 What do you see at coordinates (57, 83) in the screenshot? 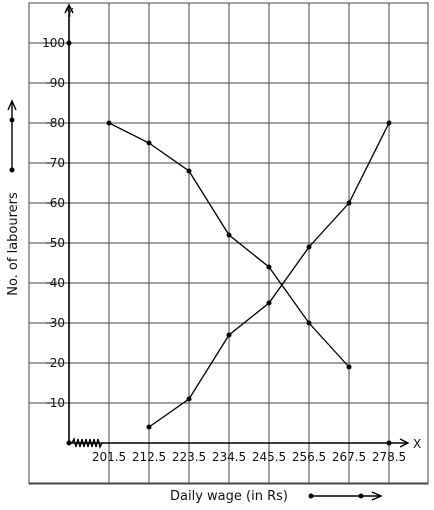
I see `y-tick-label: 90` at bounding box center [57, 83].